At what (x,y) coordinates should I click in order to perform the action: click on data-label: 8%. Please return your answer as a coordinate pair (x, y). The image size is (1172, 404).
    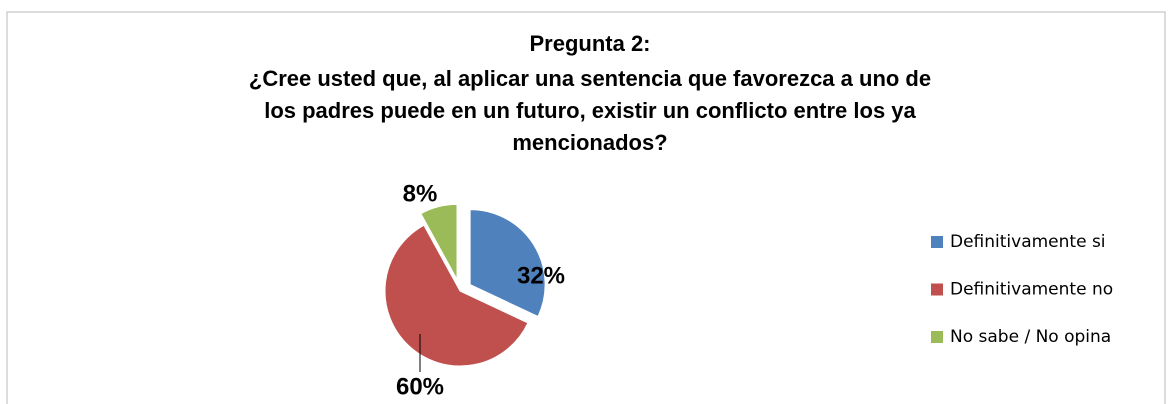
    Looking at the image, I should click on (420, 193).